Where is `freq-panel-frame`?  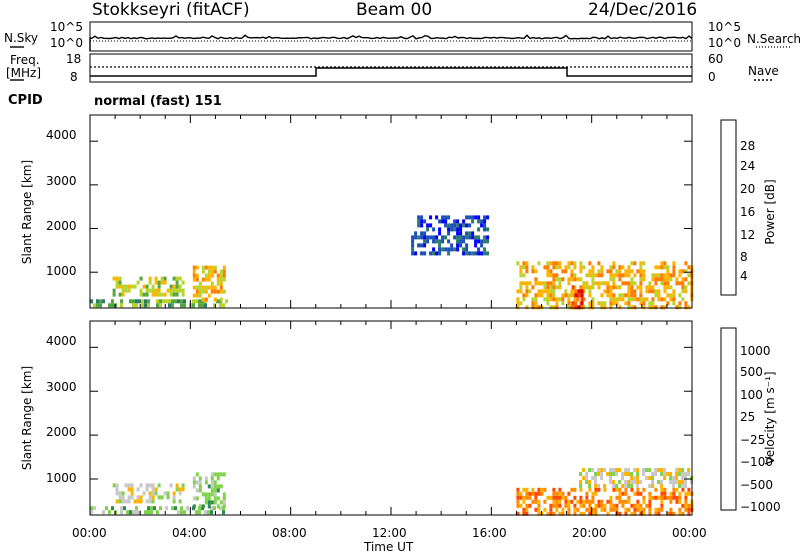 freq-panel-frame is located at coordinates (391, 68).